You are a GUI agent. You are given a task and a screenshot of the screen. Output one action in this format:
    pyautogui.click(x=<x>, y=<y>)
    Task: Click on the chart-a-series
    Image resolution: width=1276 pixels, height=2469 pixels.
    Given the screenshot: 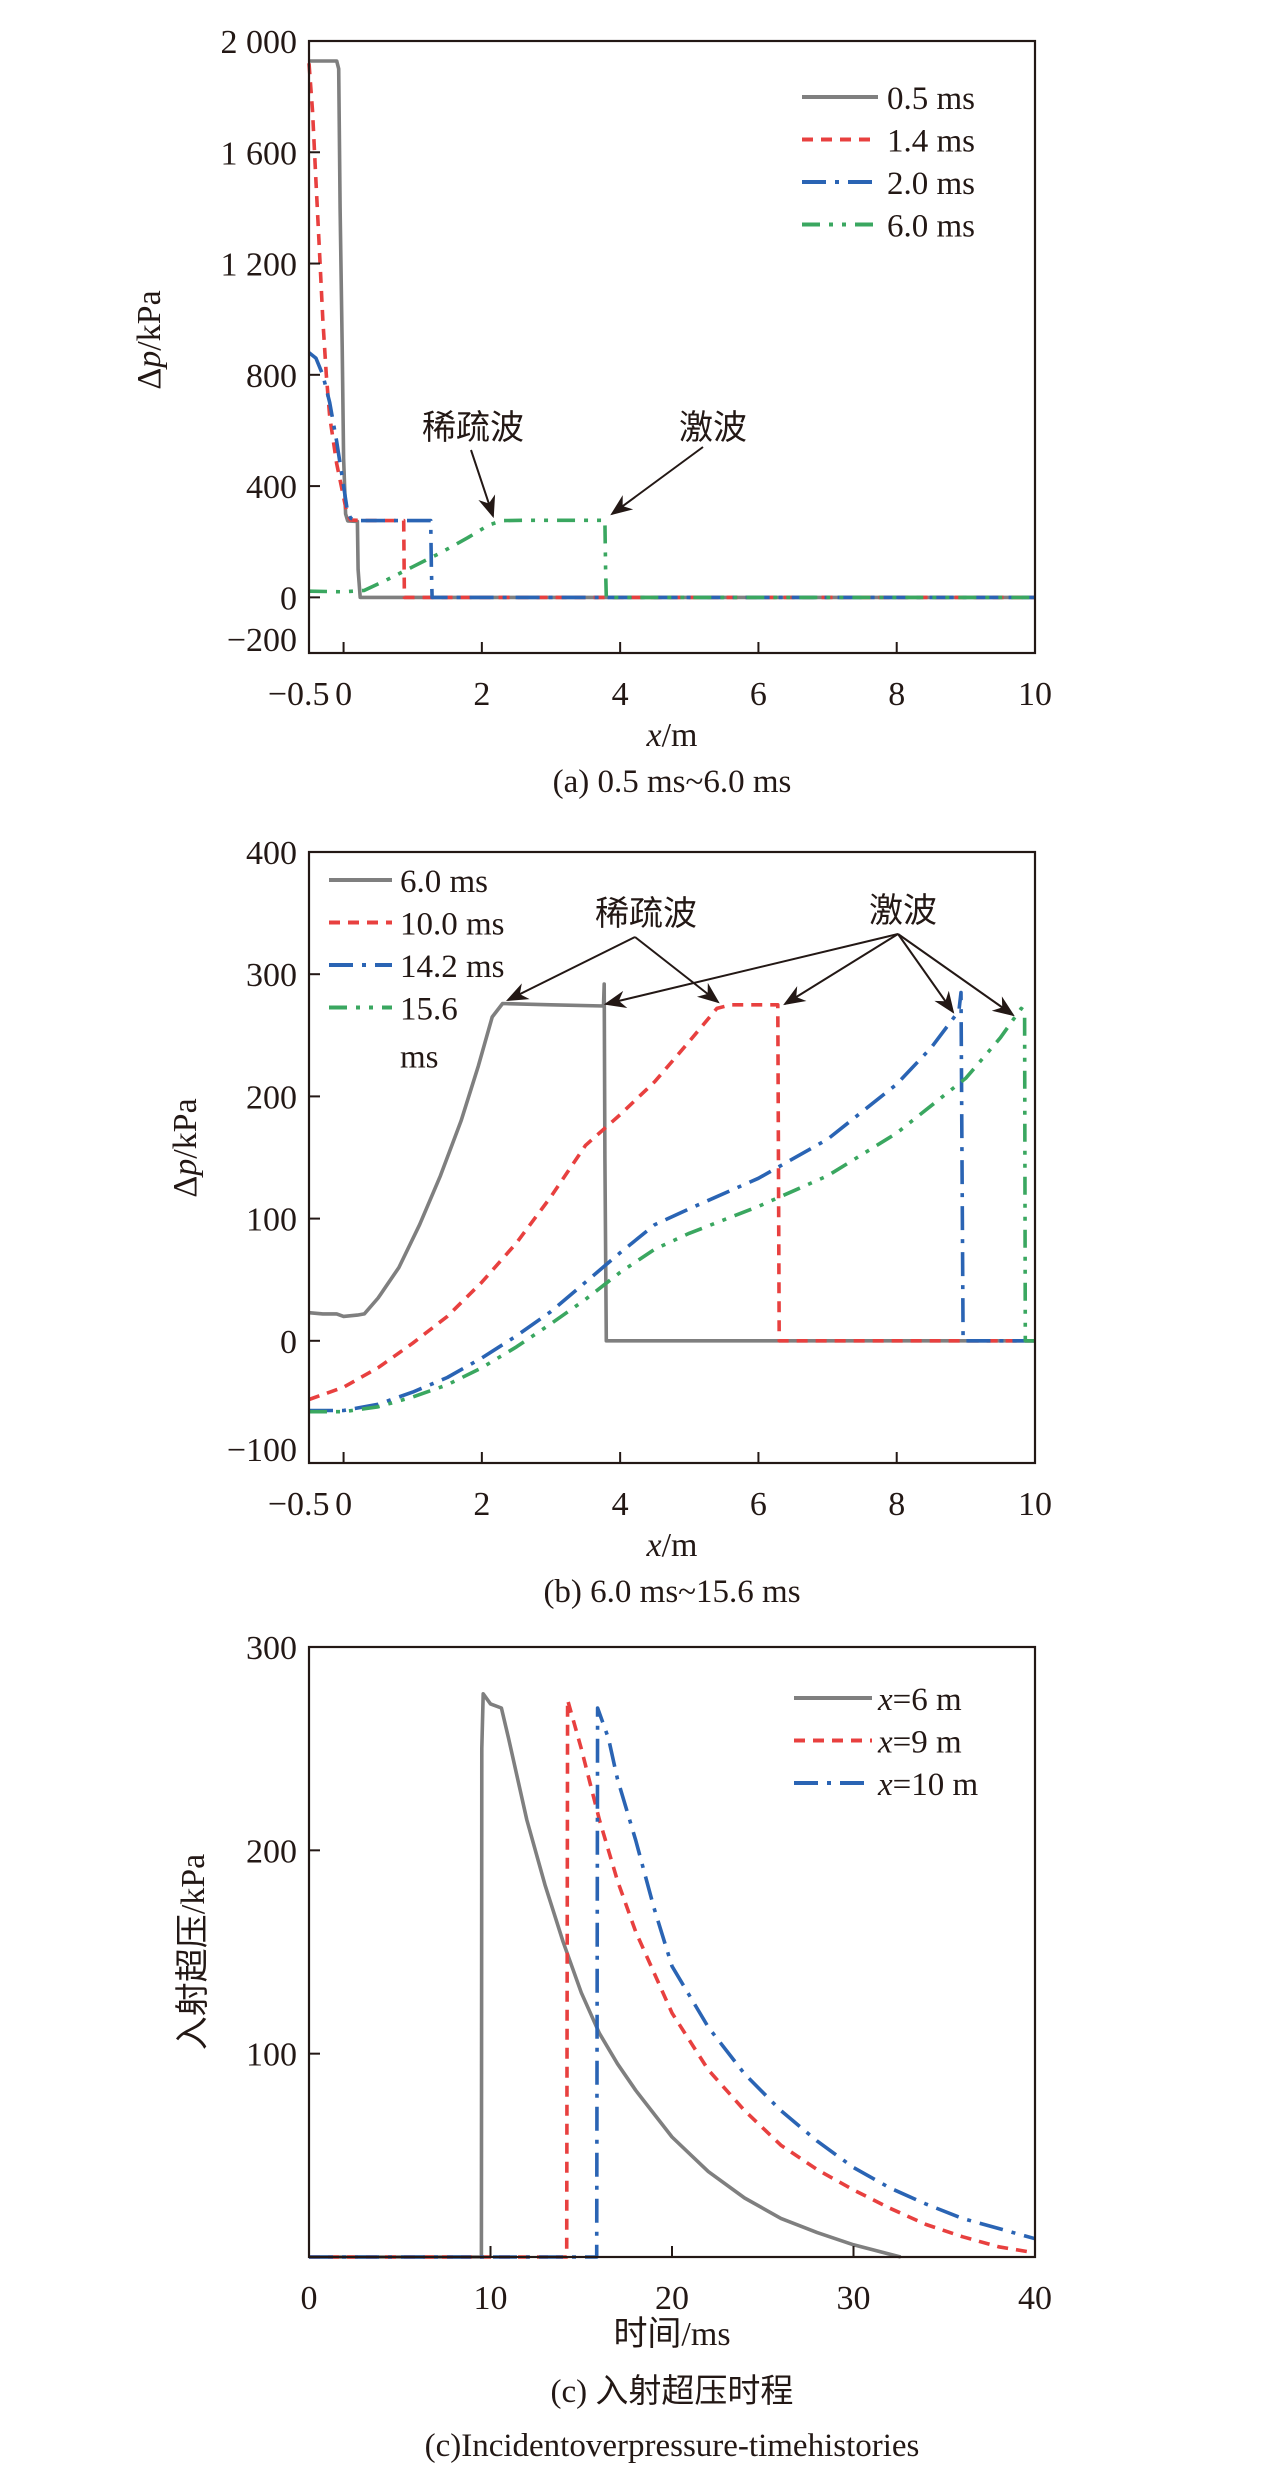 What is the action you would take?
    pyautogui.click(x=671, y=329)
    